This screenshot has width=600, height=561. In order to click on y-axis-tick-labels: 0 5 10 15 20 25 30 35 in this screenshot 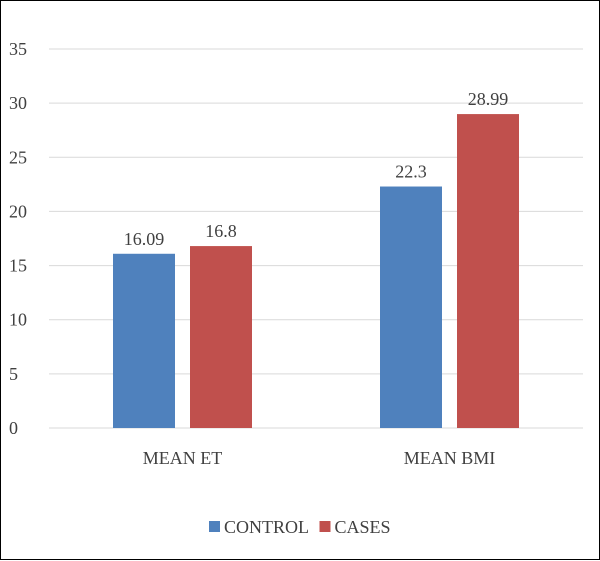, I will do `click(18, 238)`.